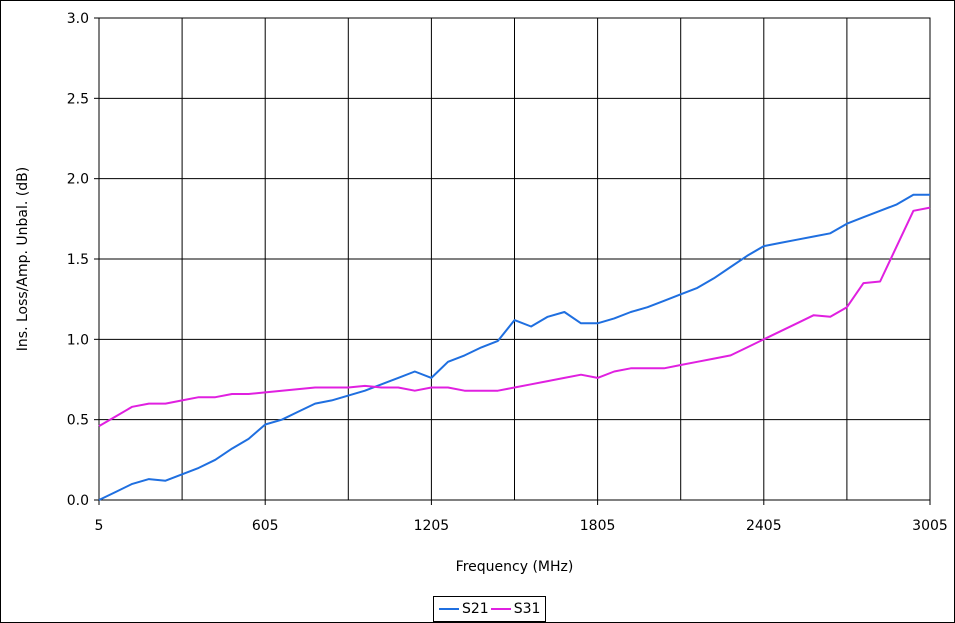 The width and height of the screenshot is (955, 623). Describe the element at coordinates (78, 19) in the screenshot. I see `y-tick-label: 3.0` at that location.